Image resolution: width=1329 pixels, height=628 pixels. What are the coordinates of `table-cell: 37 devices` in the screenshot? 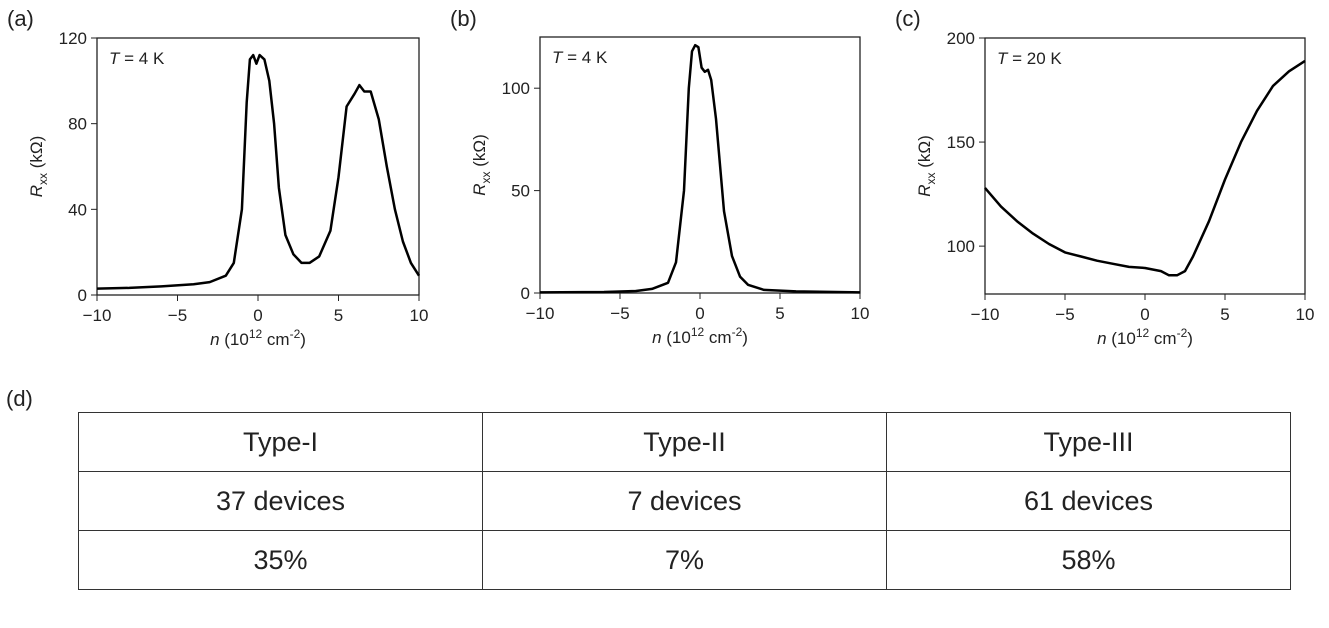 It's located at (280, 501).